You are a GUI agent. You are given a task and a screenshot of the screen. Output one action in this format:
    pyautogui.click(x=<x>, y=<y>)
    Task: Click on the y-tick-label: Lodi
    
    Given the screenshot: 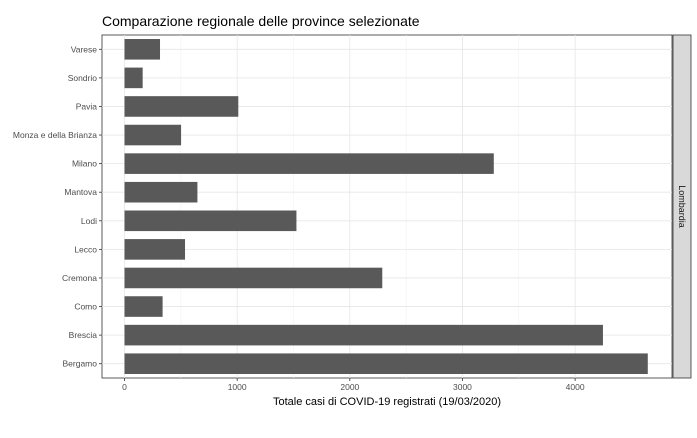 What is the action you would take?
    pyautogui.click(x=89, y=221)
    